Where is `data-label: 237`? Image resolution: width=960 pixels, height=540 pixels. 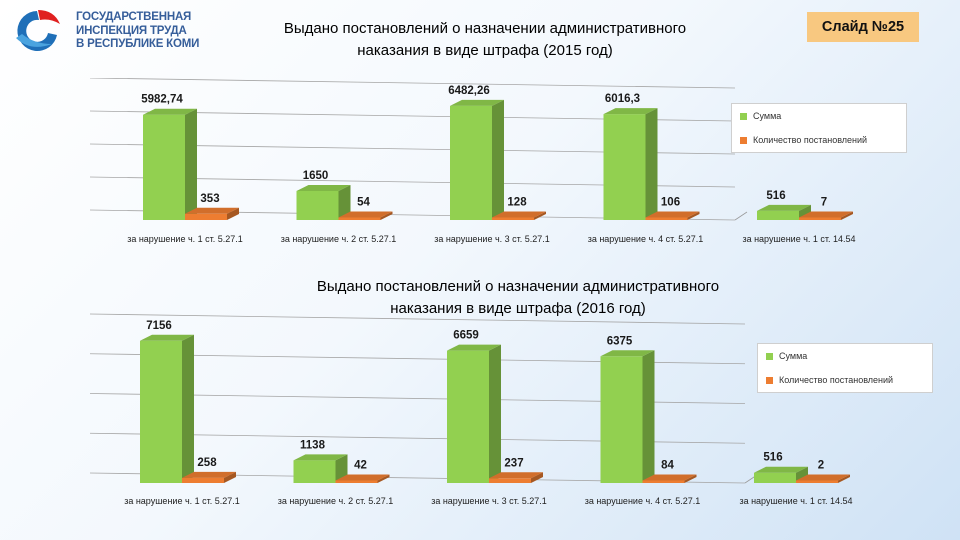
data-label: 237 is located at coordinates (513, 463).